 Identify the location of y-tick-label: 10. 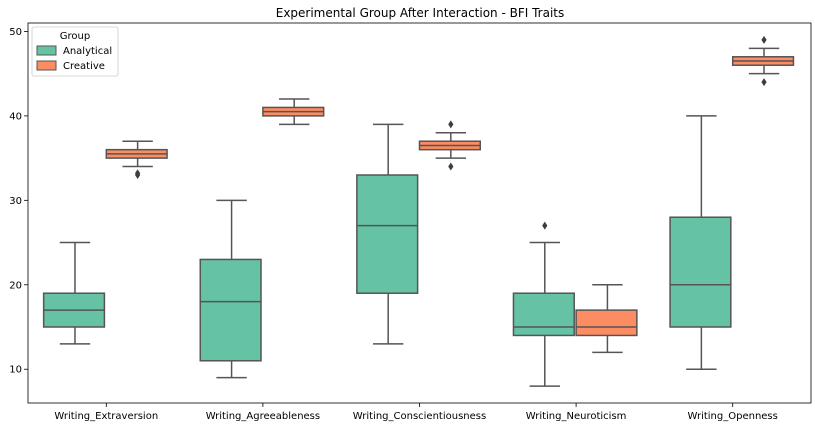
(15, 370).